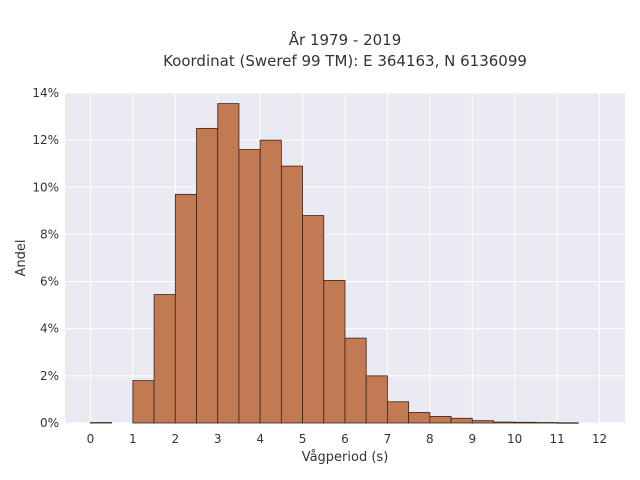 Image resolution: width=640 pixels, height=480 pixels. I want to click on chart-title: År 1979 - 2019, so click(345, 39).